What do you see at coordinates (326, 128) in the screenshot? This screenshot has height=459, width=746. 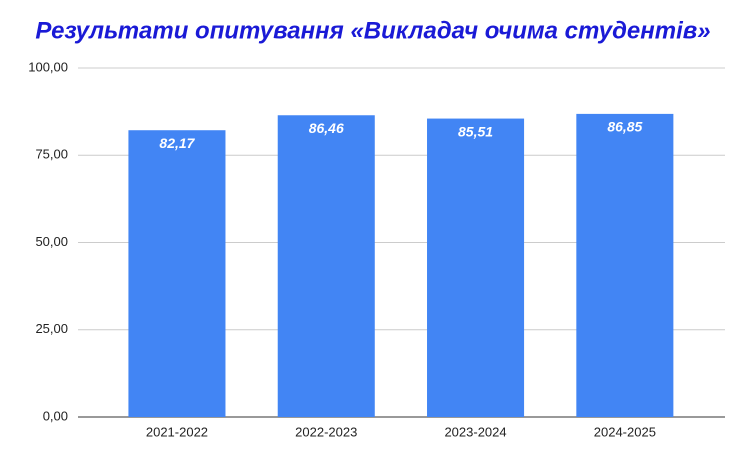 I see `value-label: 86,46` at bounding box center [326, 128].